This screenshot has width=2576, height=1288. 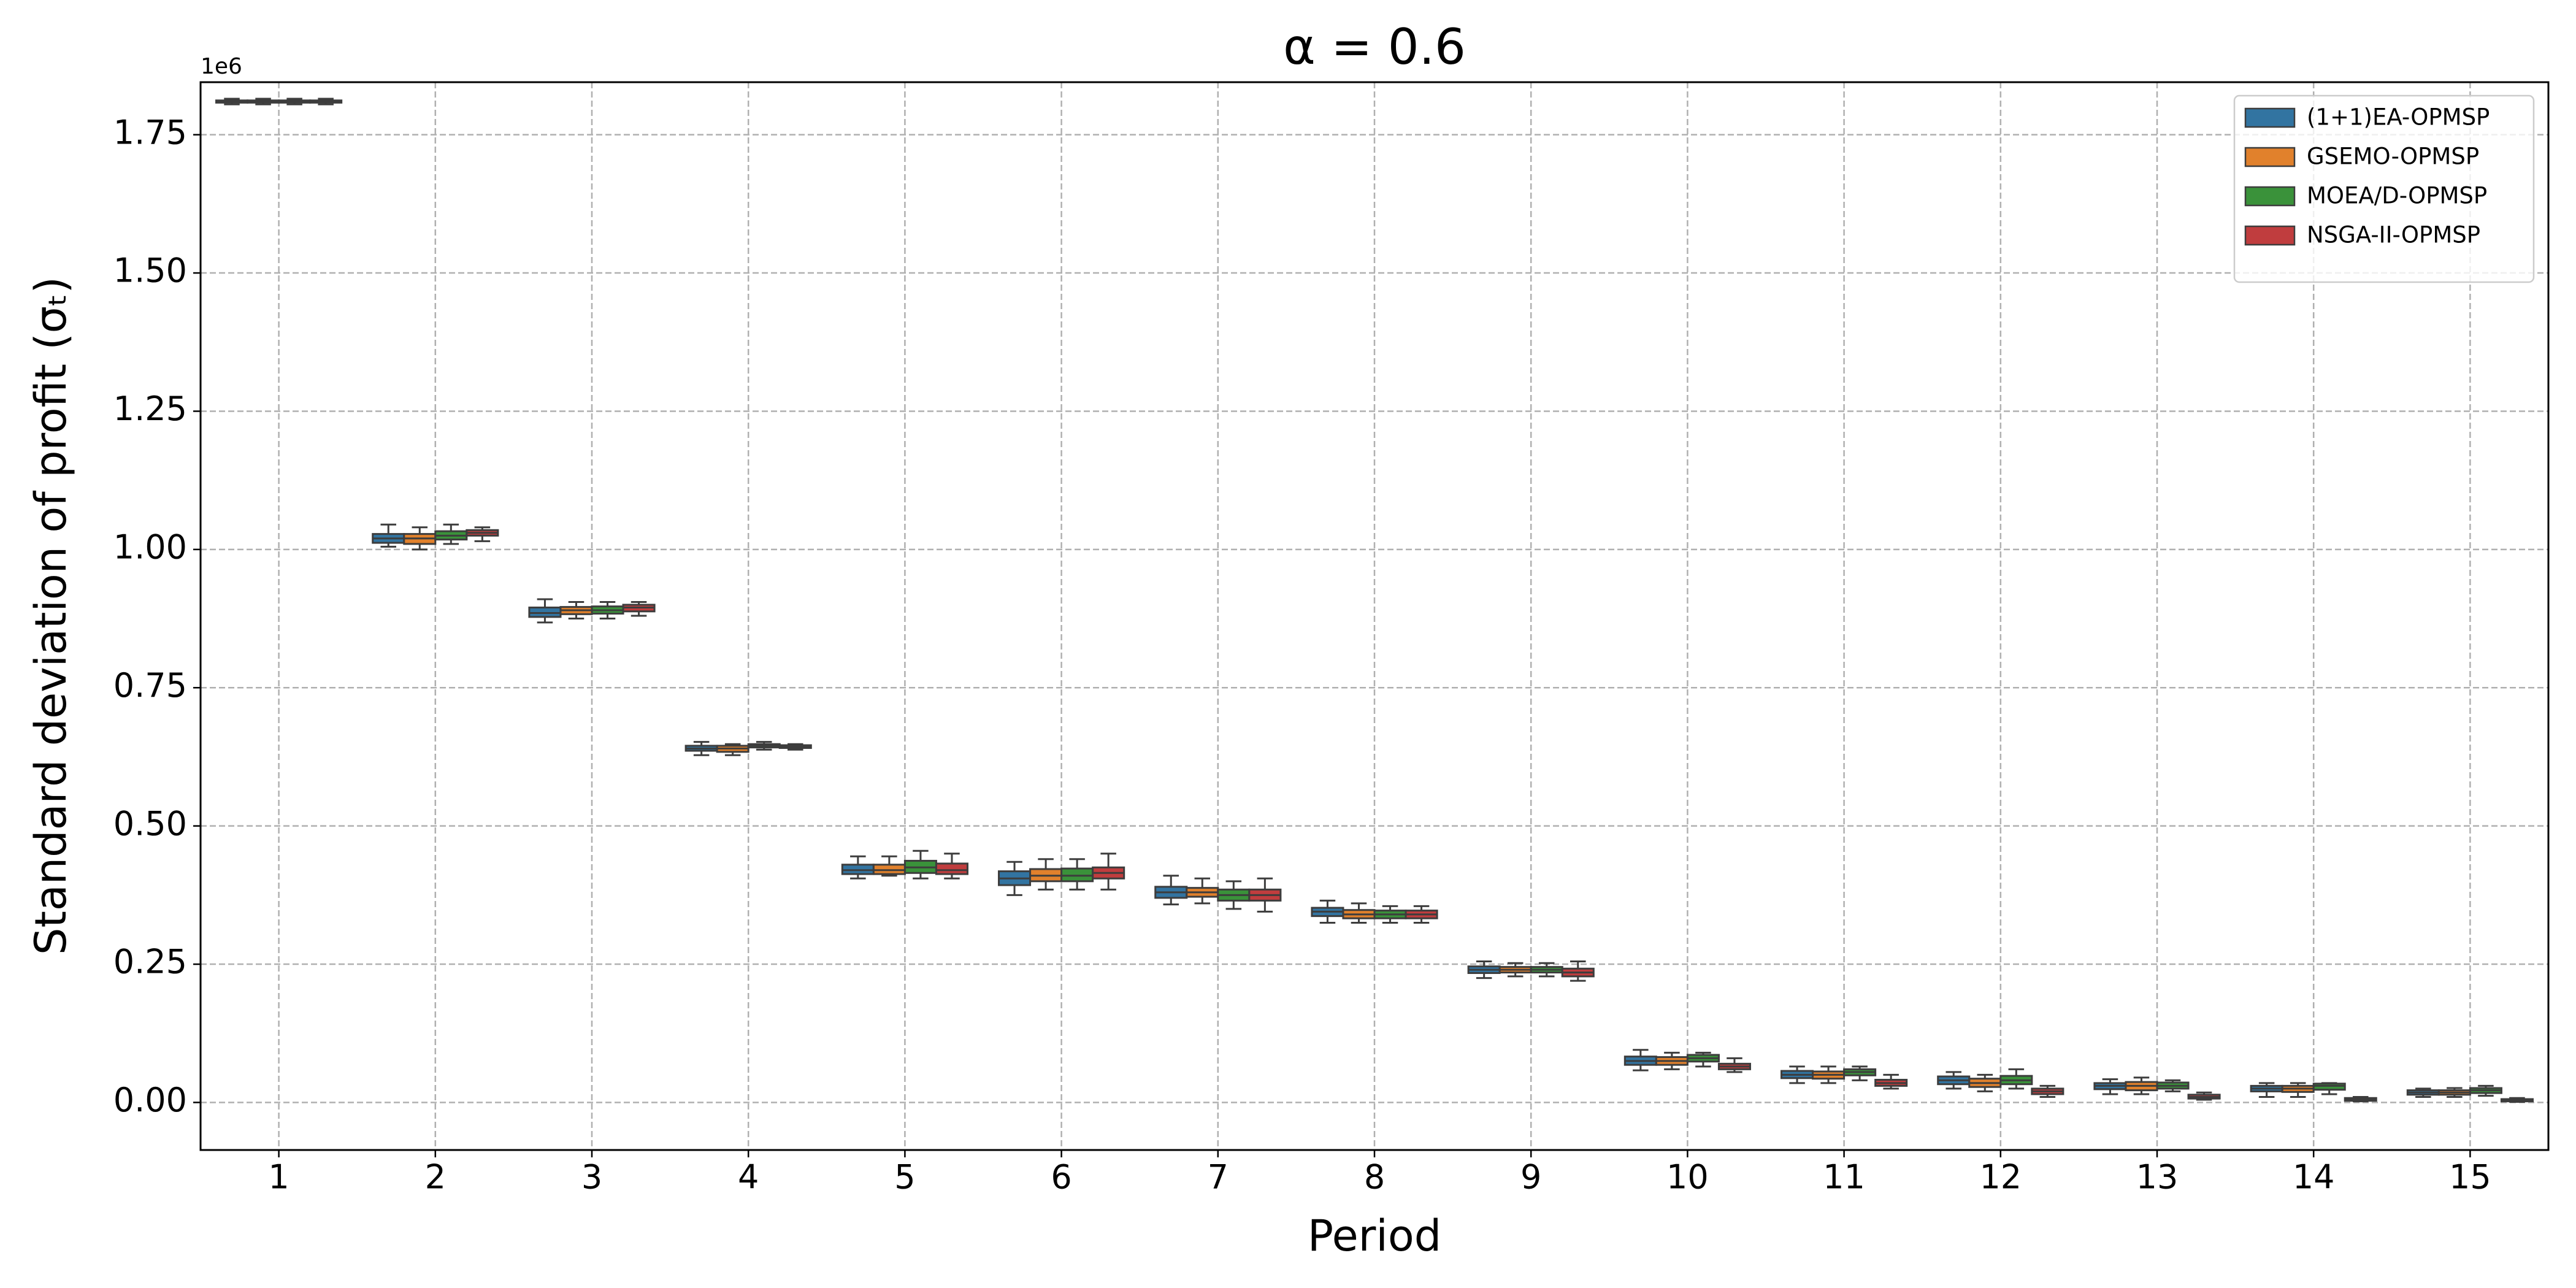 I want to click on x-tick-label: 10, so click(x=1687, y=1177).